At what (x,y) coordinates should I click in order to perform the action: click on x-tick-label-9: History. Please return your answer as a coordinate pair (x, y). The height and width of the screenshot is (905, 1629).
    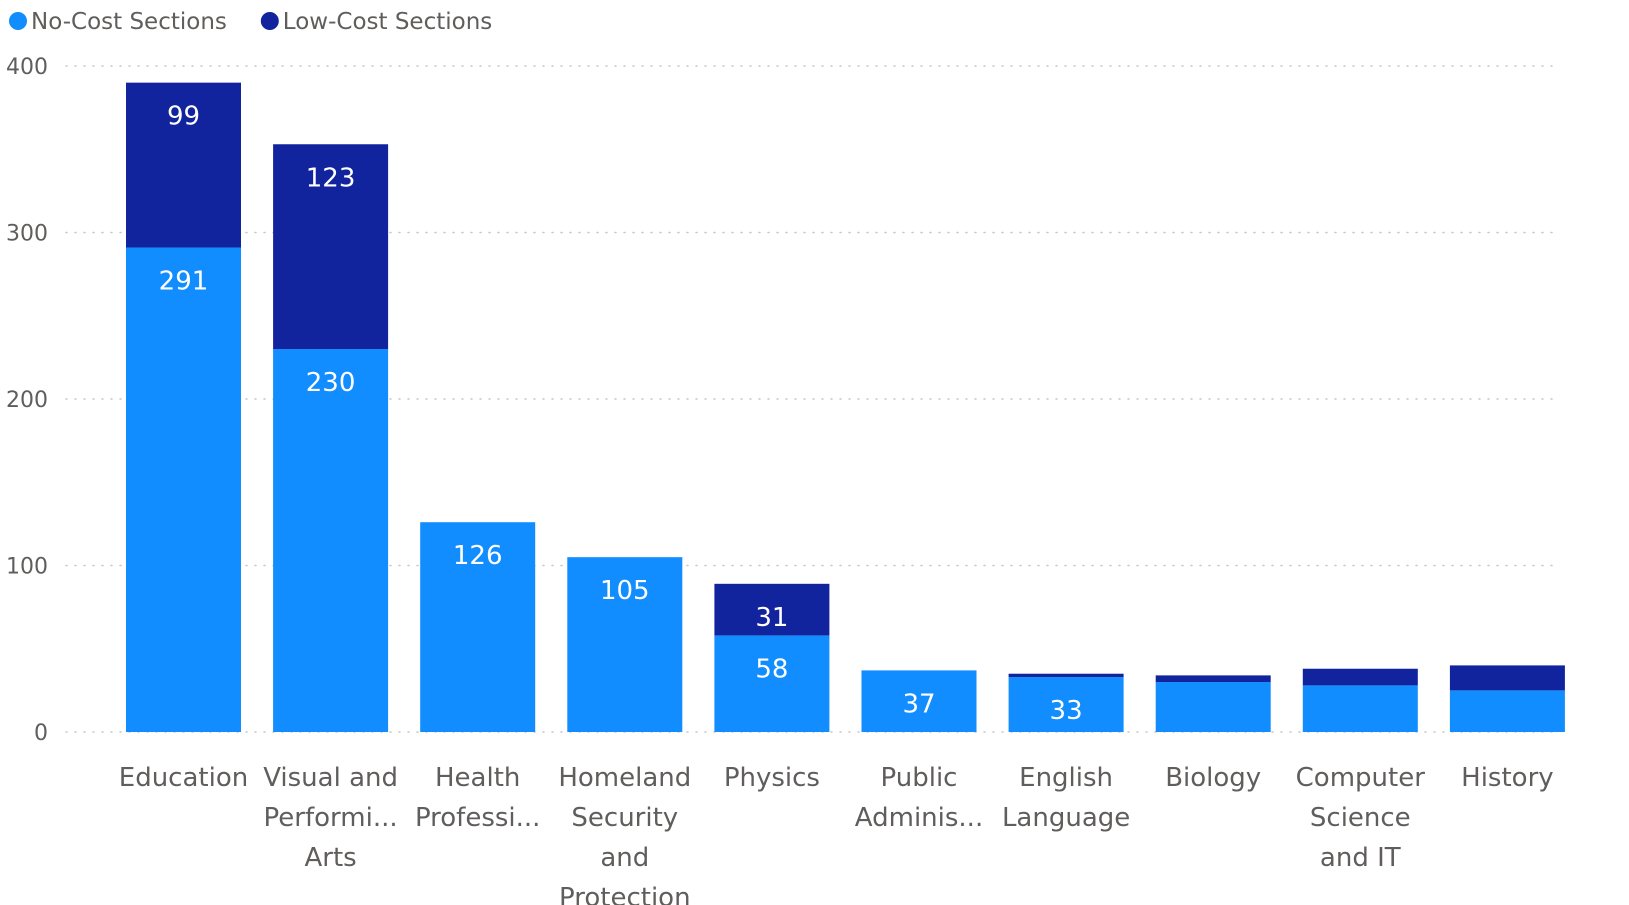
    Looking at the image, I should click on (1507, 778).